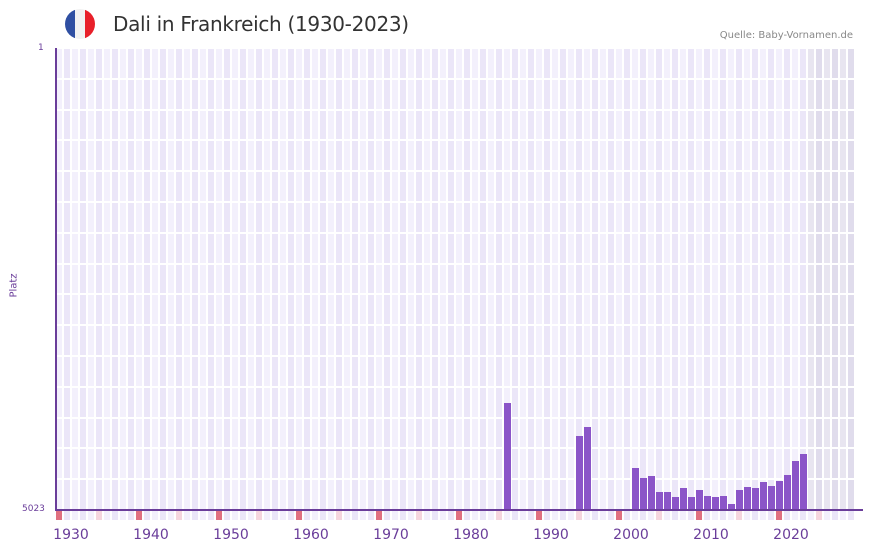  I want to click on bar-2006, so click(683, 499).